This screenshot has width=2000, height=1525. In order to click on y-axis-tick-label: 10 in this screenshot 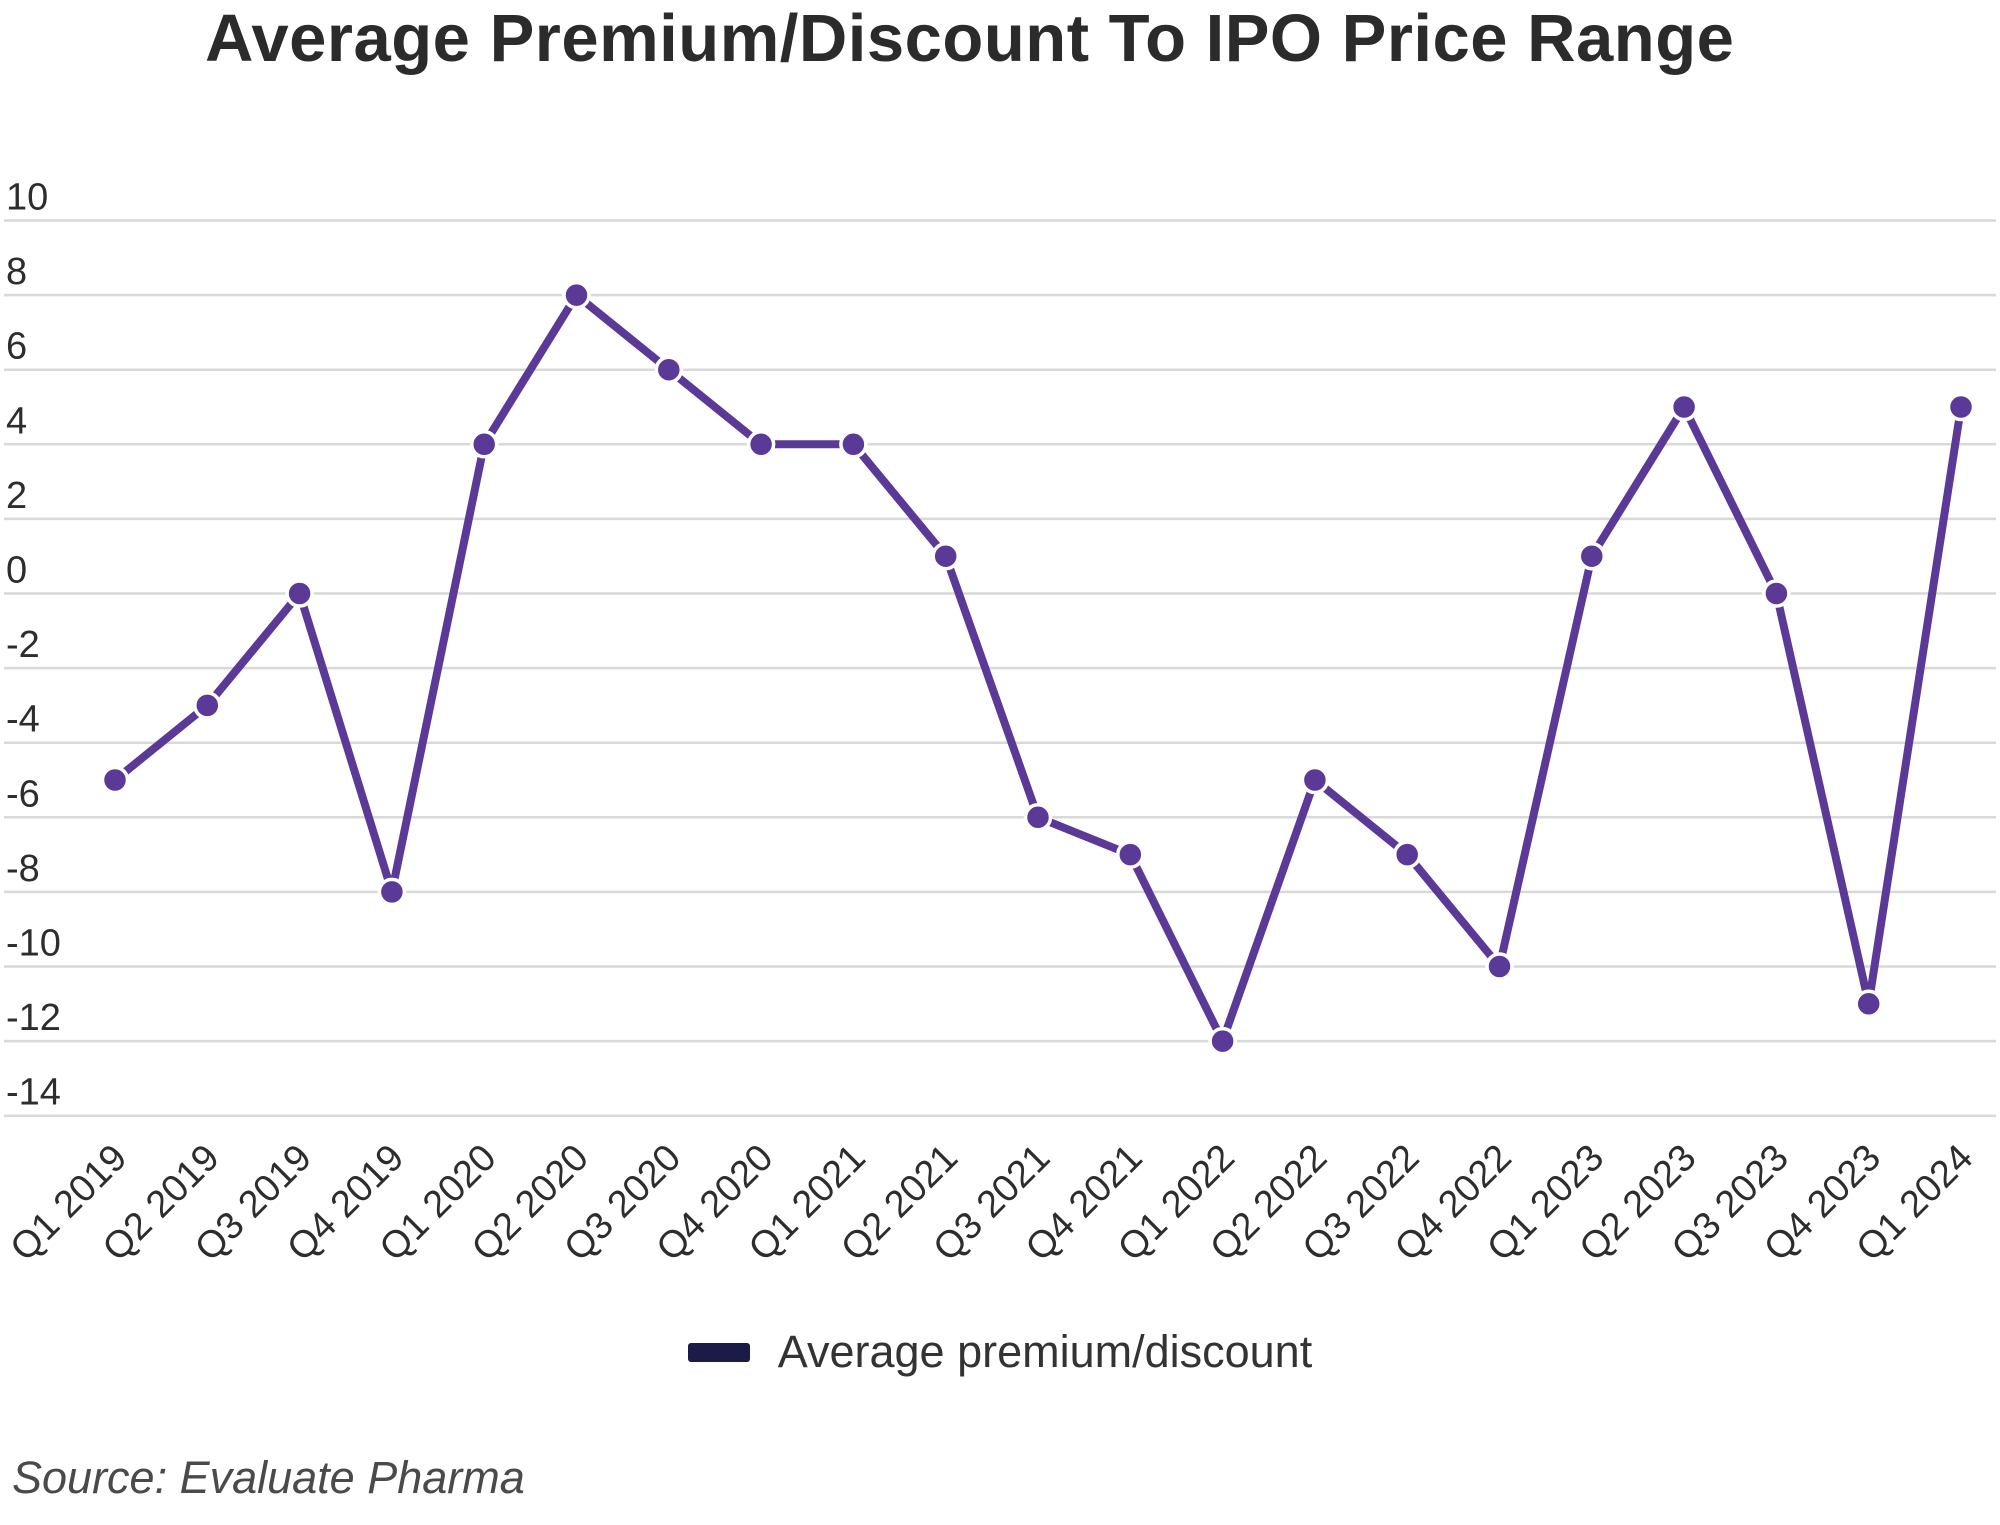, I will do `click(27, 198)`.